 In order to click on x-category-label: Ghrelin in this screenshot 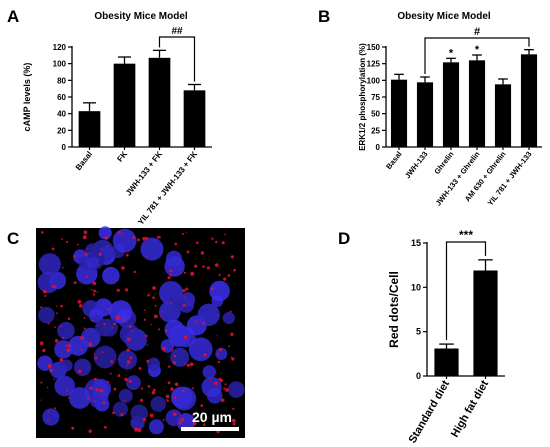, I will do `click(444, 162)`.